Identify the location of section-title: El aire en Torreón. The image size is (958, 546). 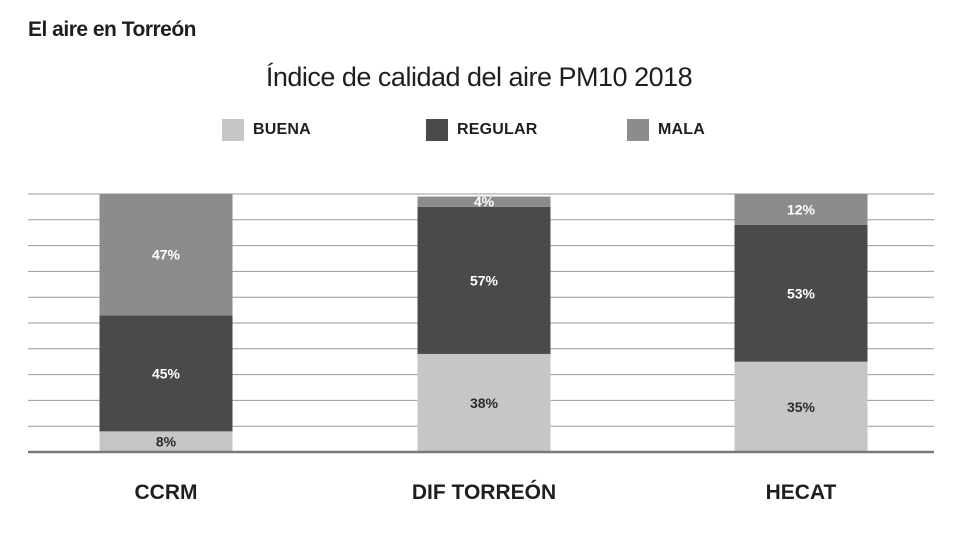
(112, 29).